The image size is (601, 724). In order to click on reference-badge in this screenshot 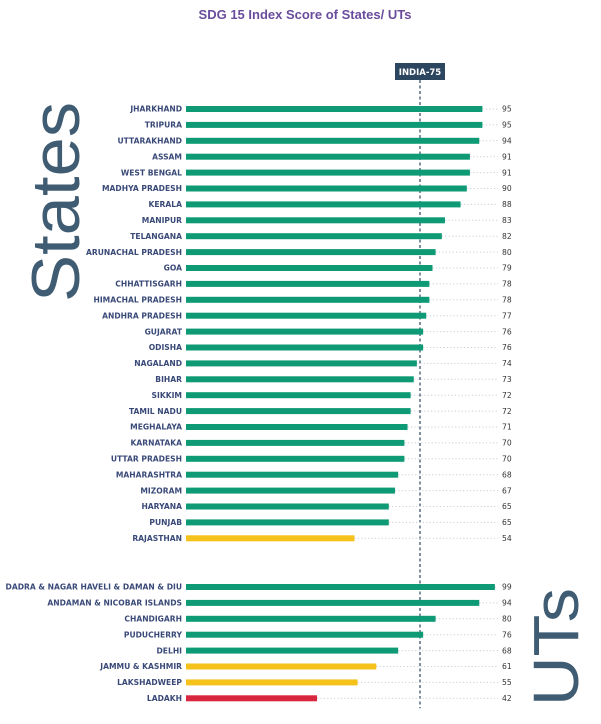, I will do `click(420, 71)`.